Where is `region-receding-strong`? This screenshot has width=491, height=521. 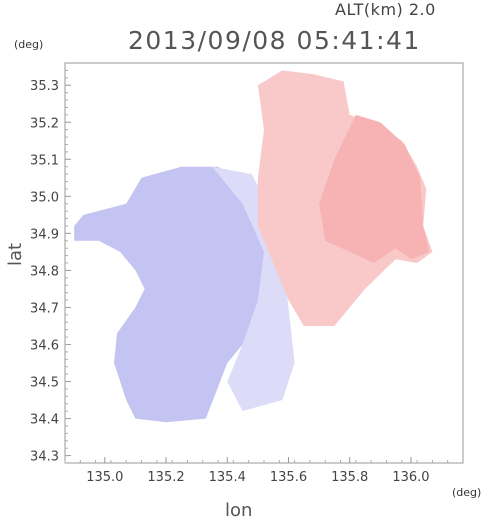 region-receding-strong is located at coordinates (374, 189).